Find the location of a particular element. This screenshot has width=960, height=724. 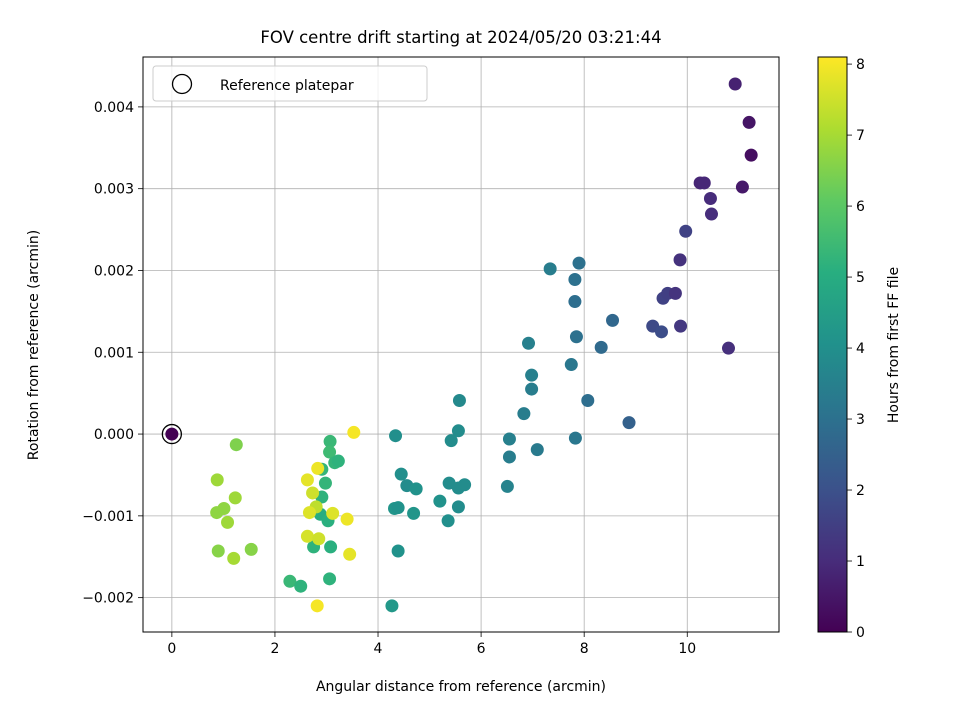

x-axis-label: Angular distance from reference (arcmin) is located at coordinates (461, 687).